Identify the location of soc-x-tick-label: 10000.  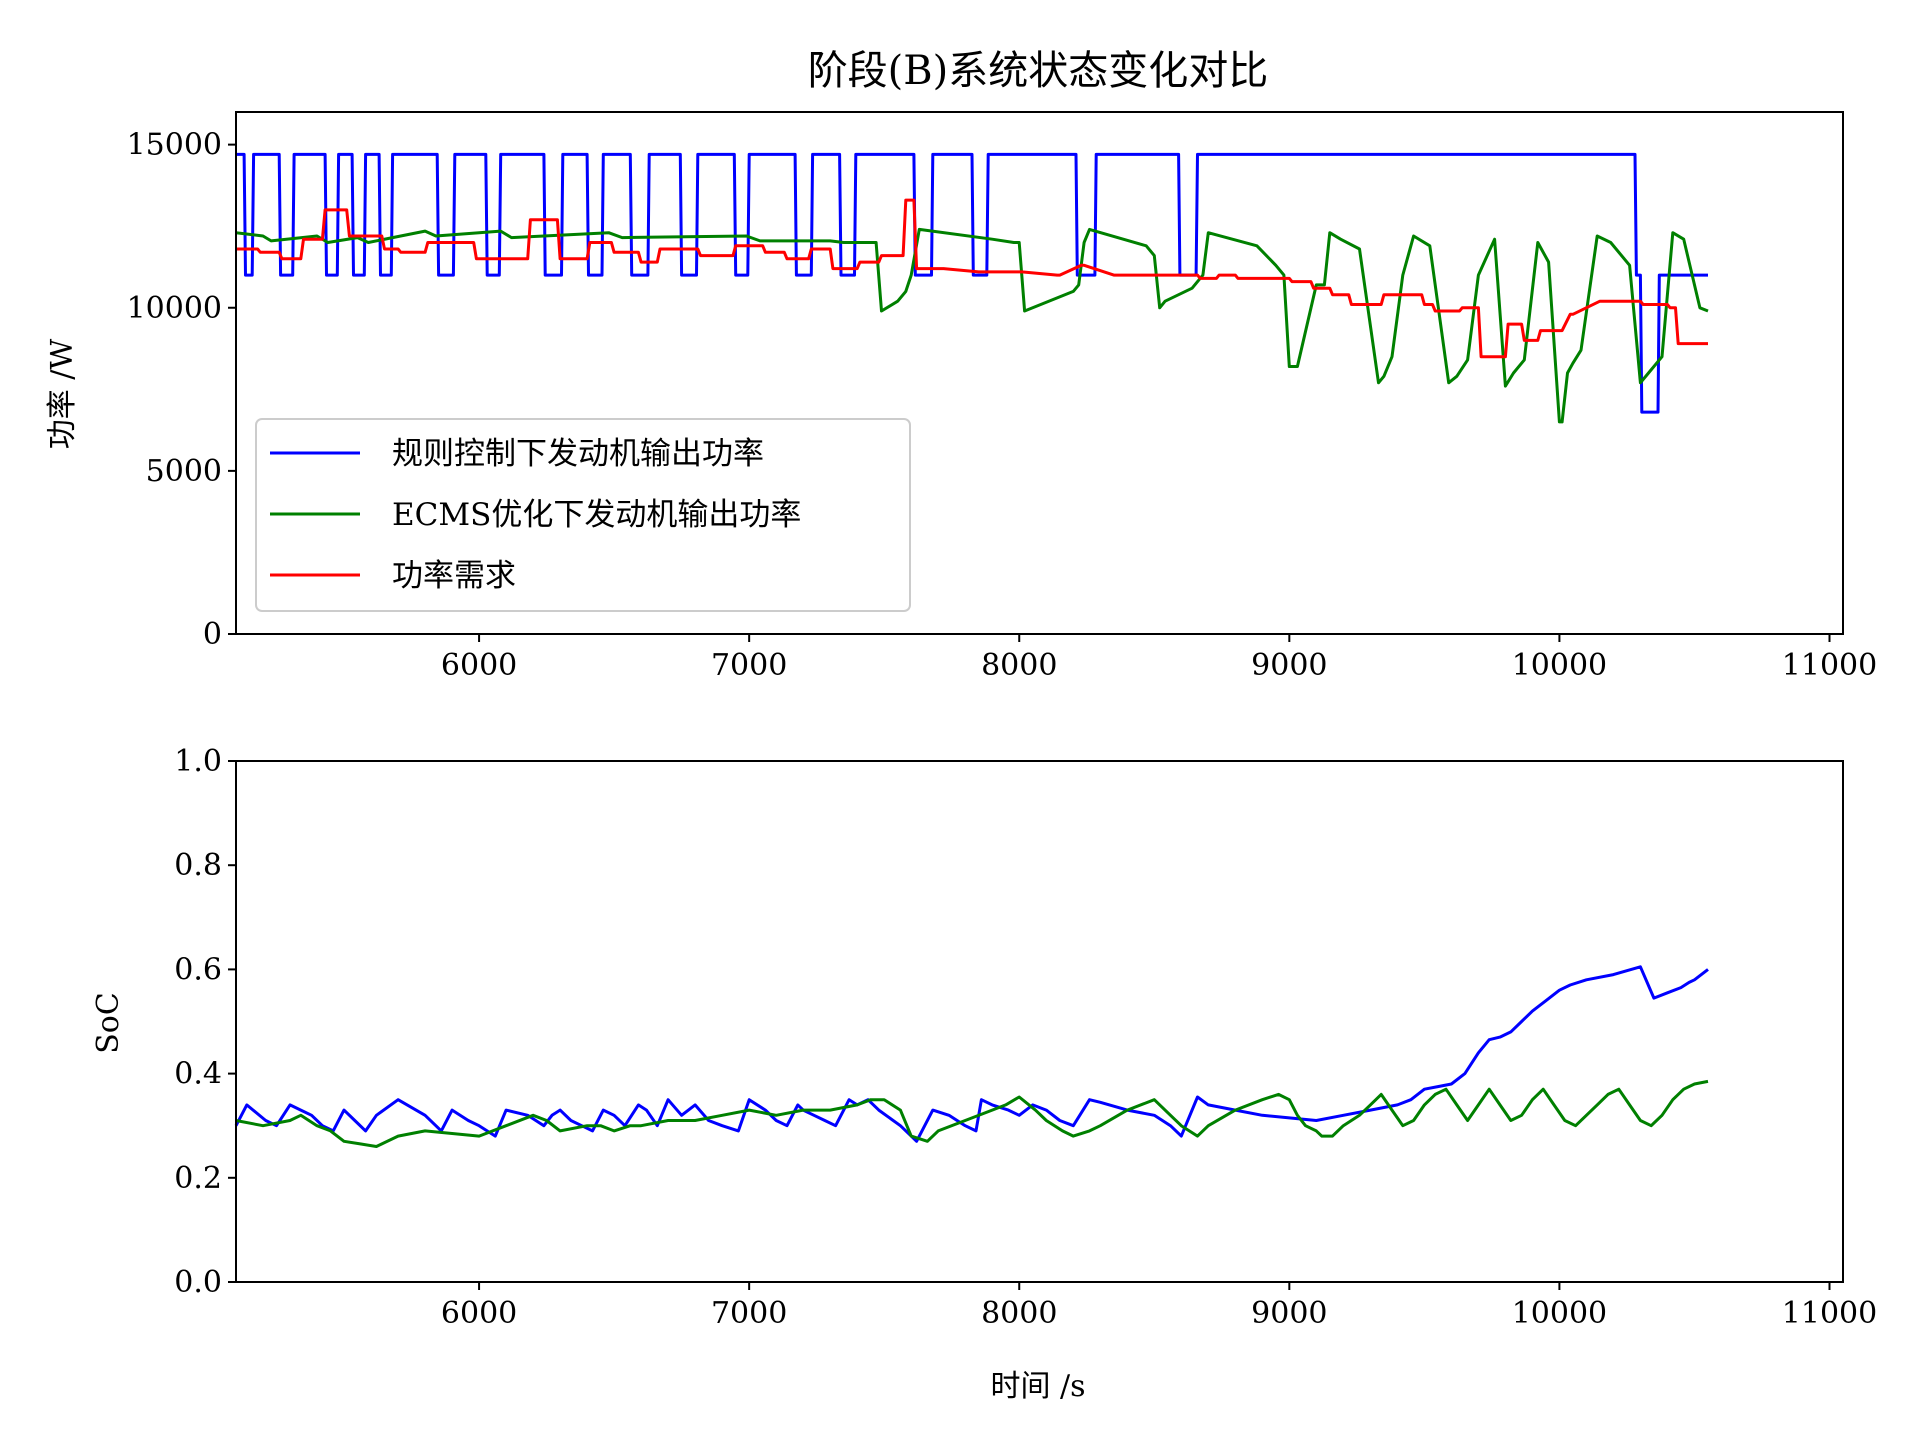
(1559, 1313).